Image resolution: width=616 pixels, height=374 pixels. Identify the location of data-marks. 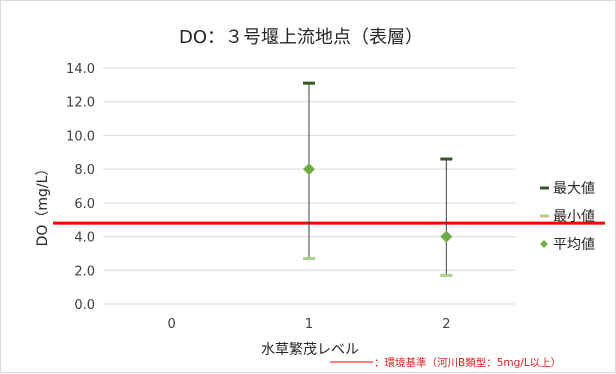
(378, 179).